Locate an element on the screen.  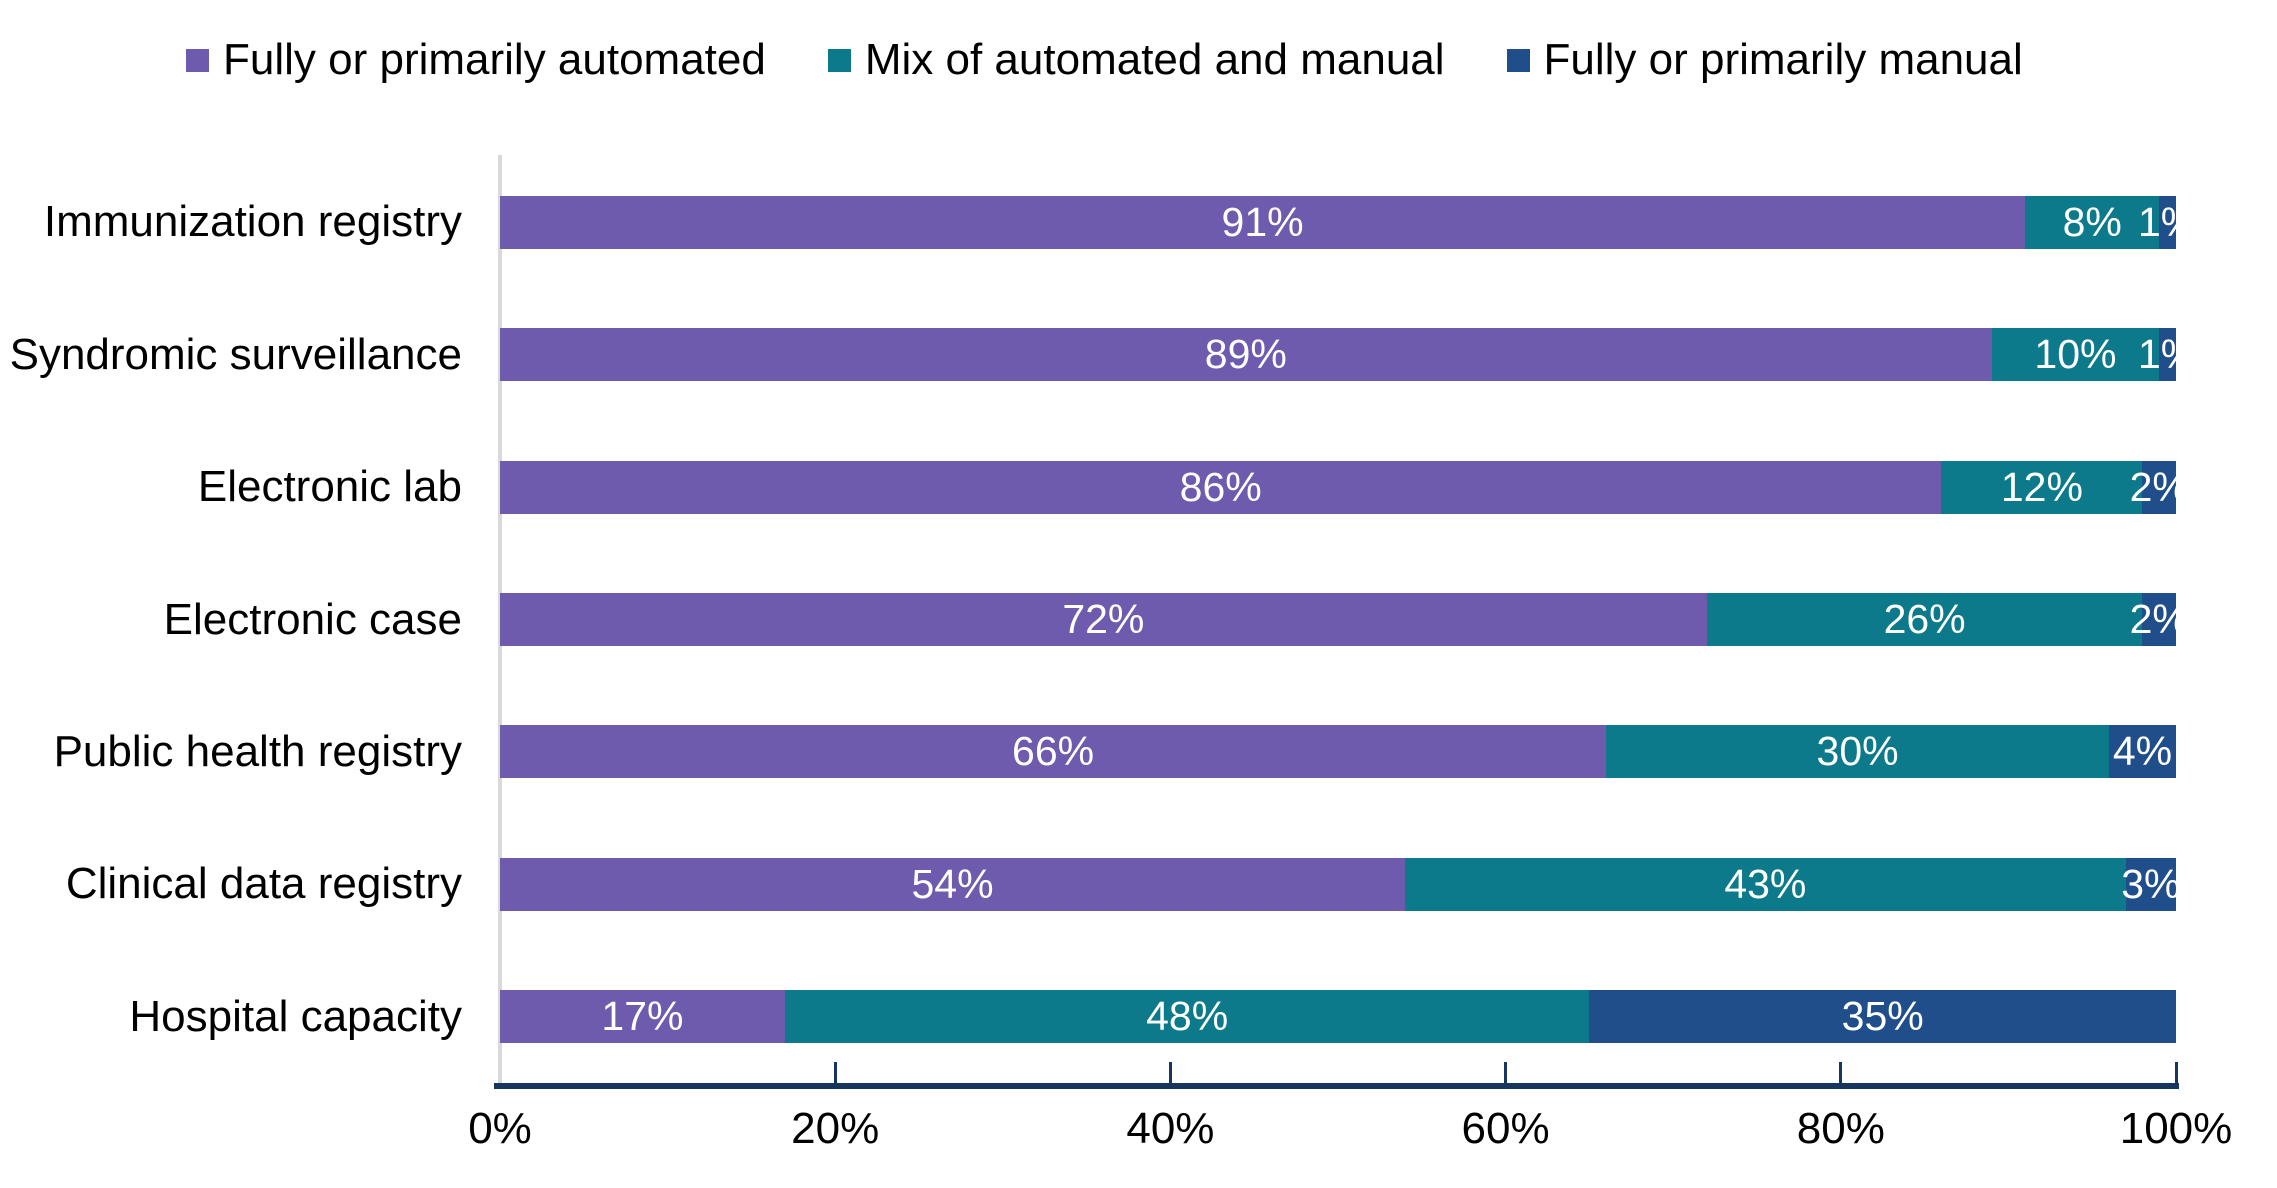
bar-value-label: 4% is located at coordinates (2142, 751).